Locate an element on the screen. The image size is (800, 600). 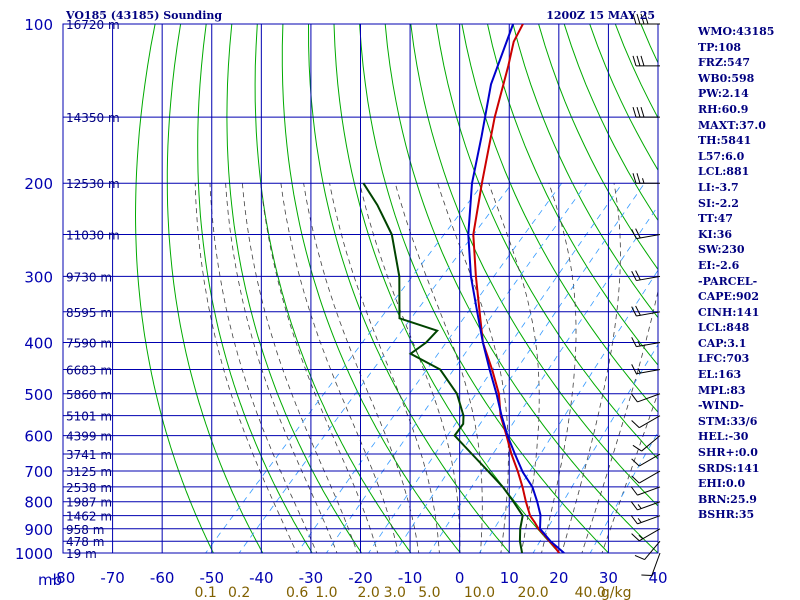
height-label: 8595 m is located at coordinates (89, 313).